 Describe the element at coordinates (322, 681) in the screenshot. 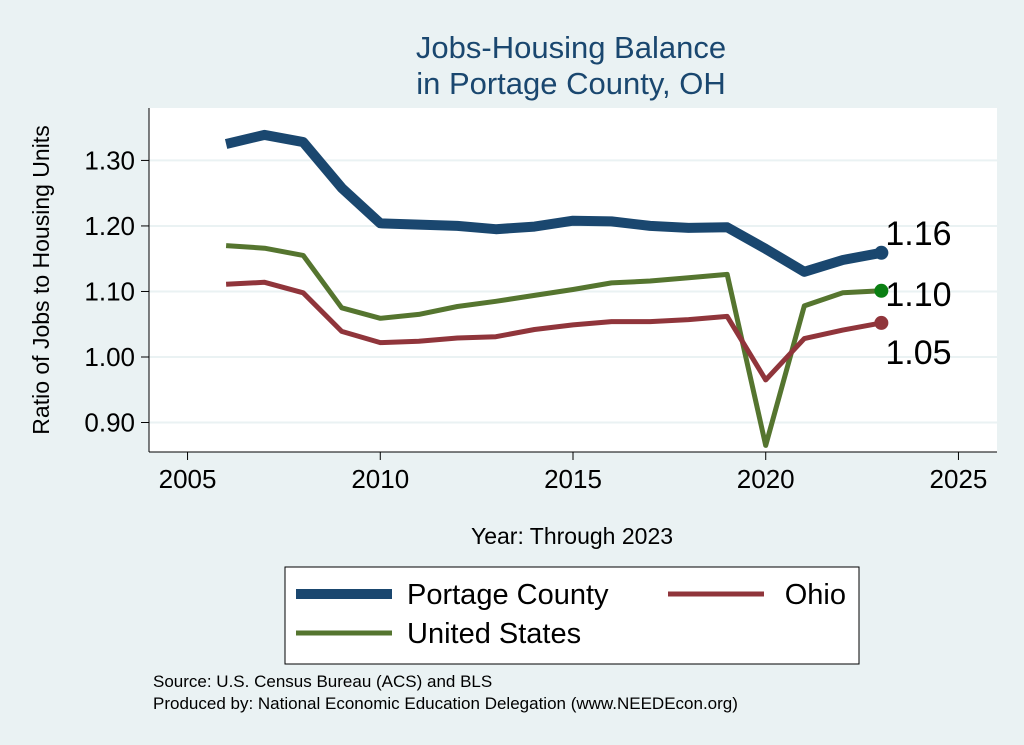

I see `source-line: Source: U.S. Census Bureau (ACS) and BLS` at that location.